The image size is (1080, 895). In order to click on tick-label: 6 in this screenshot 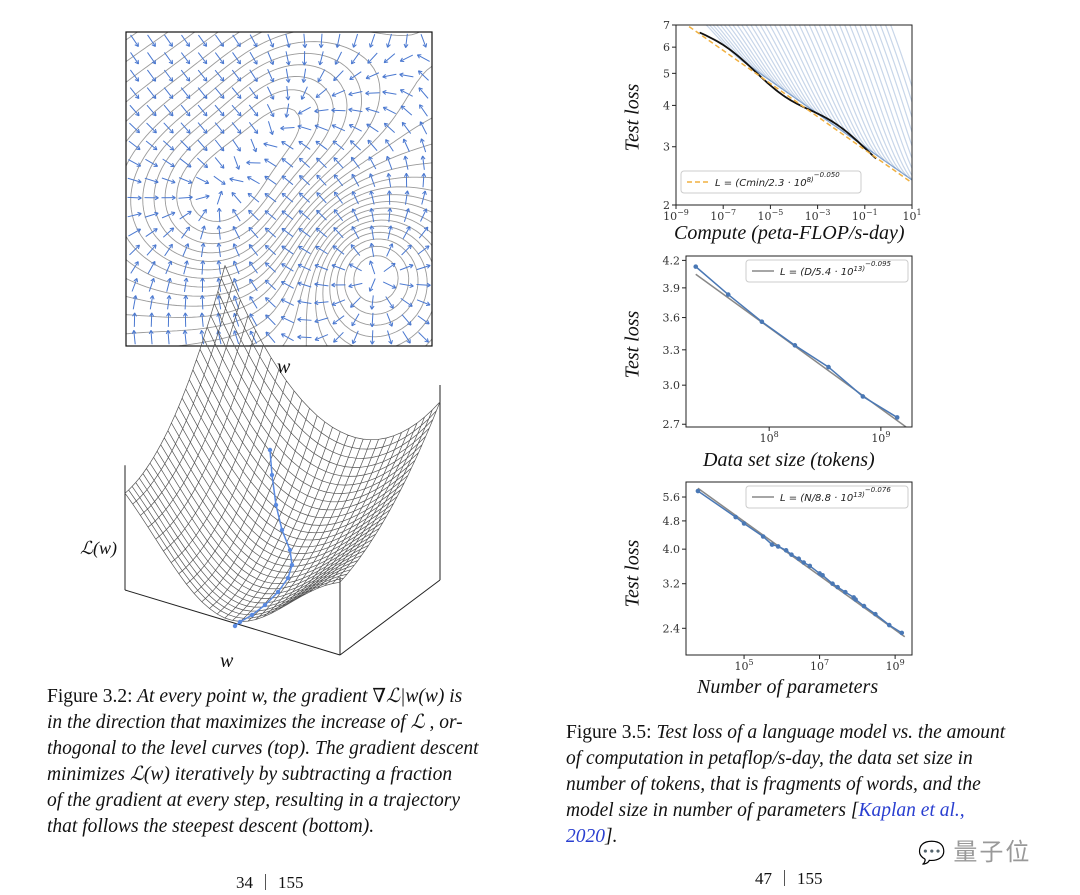, I will do `click(666, 47)`.